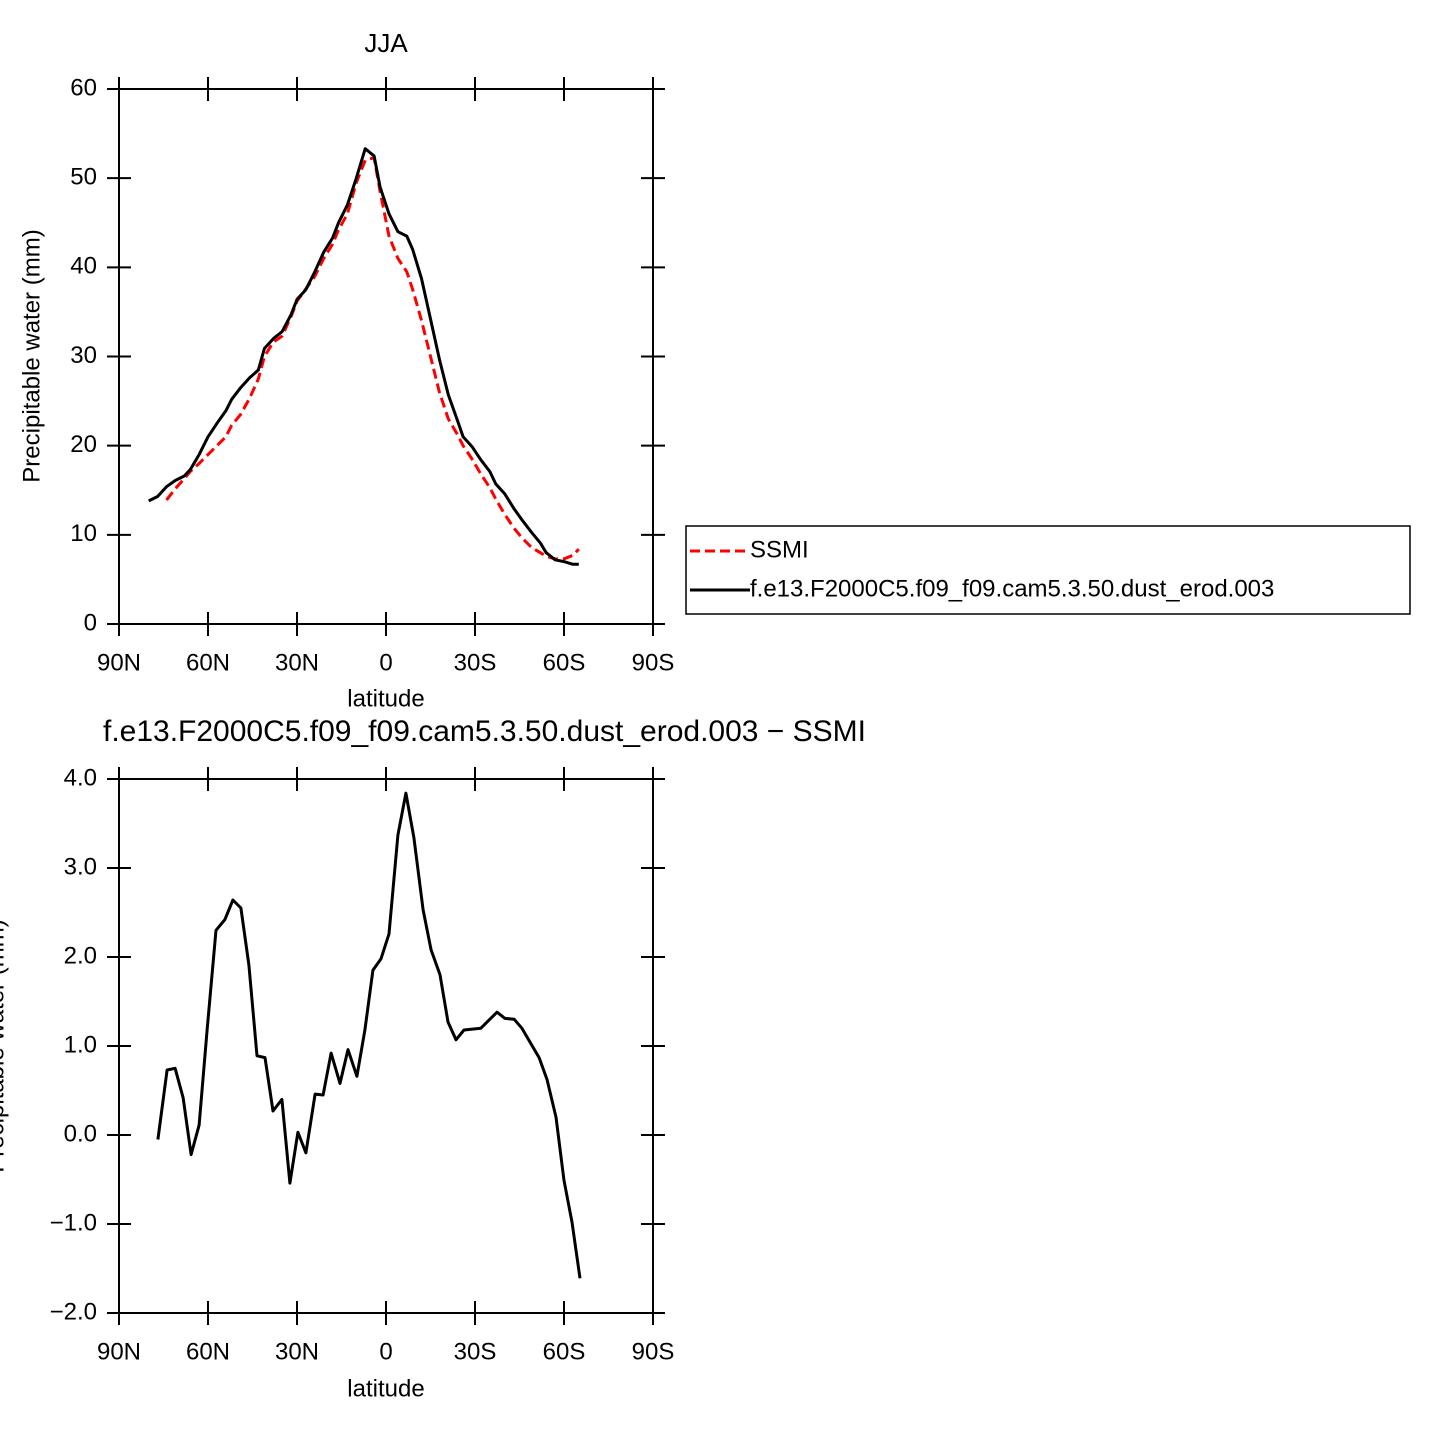 The image size is (1430, 1430). I want to click on y-tick-label: 0, so click(90, 622).